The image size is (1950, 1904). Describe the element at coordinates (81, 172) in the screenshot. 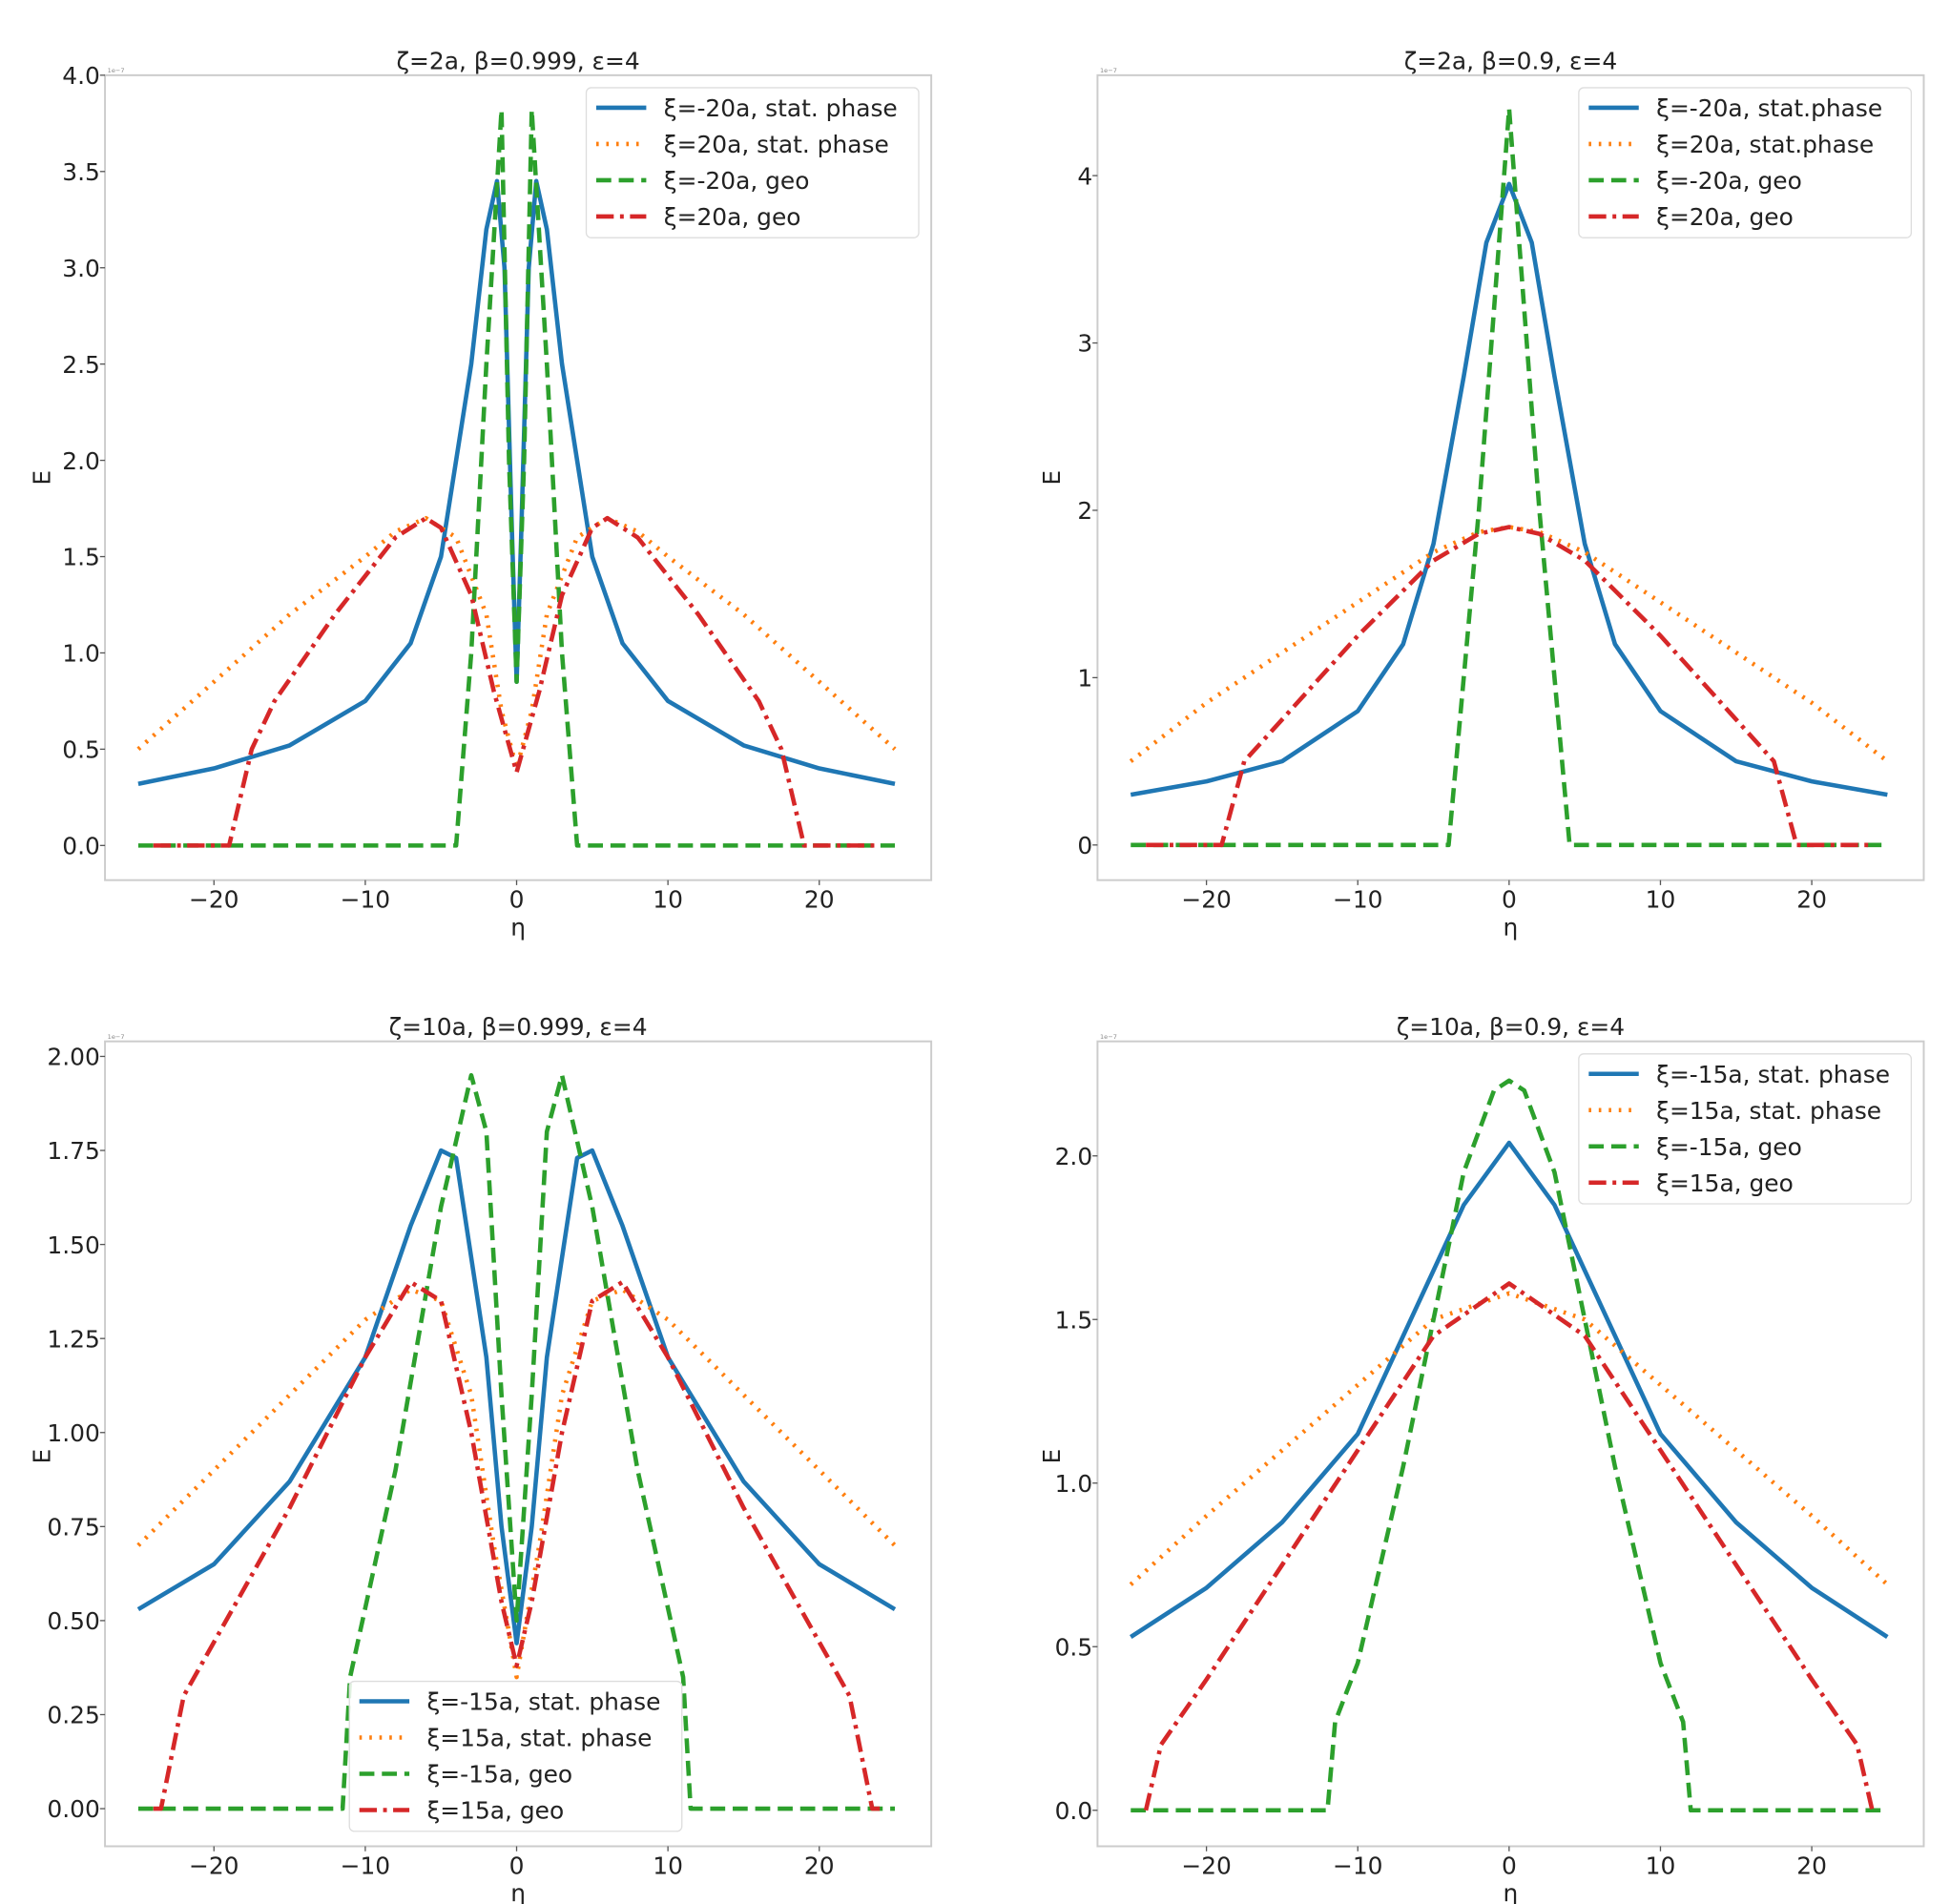

I see `y-tick-label: 3.5` at that location.